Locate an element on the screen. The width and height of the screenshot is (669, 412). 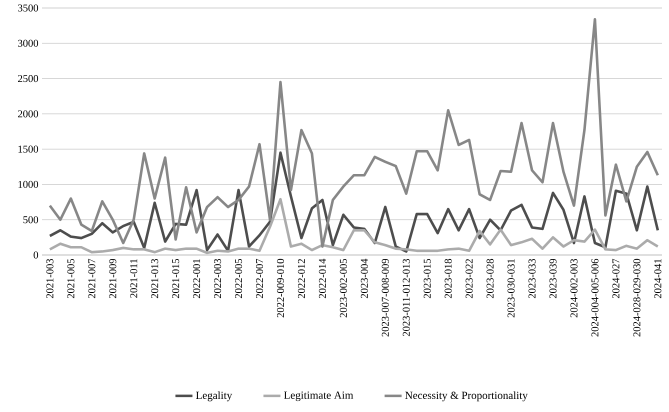
legend-label: Necessity & Proportionality is located at coordinates (466, 396).